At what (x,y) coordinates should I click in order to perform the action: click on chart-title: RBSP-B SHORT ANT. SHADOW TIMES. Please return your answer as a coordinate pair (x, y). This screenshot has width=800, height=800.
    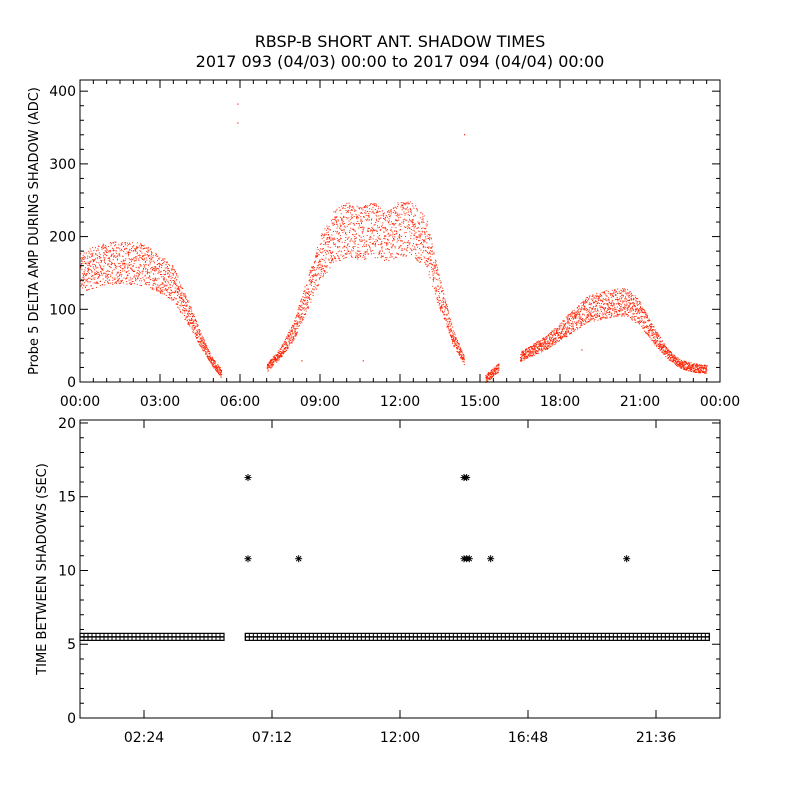
    Looking at the image, I should click on (400, 41).